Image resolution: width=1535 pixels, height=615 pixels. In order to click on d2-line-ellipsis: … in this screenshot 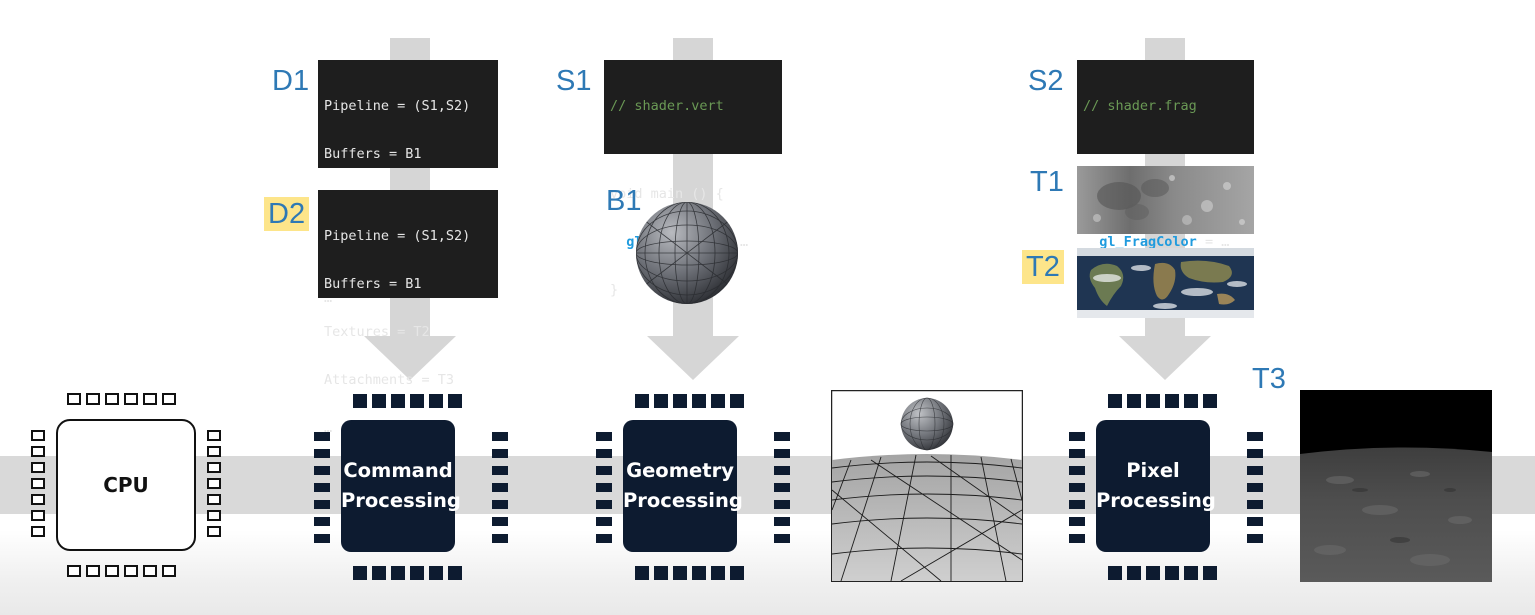, I will do `click(328, 428)`.